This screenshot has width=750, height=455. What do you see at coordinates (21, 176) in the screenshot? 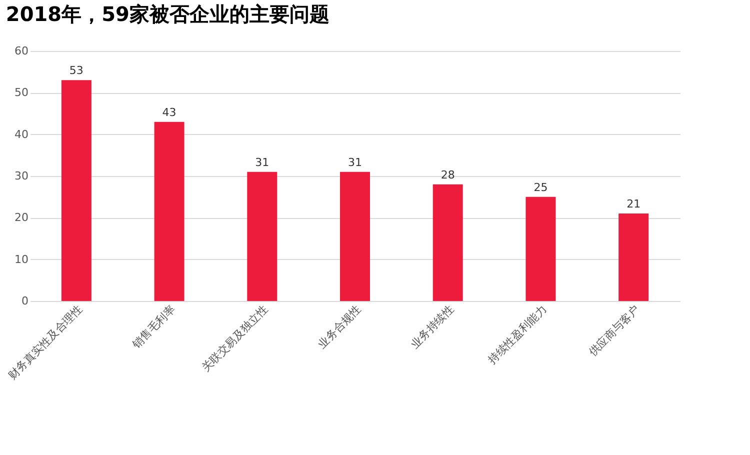
I see `y-tick-label: 30` at bounding box center [21, 176].